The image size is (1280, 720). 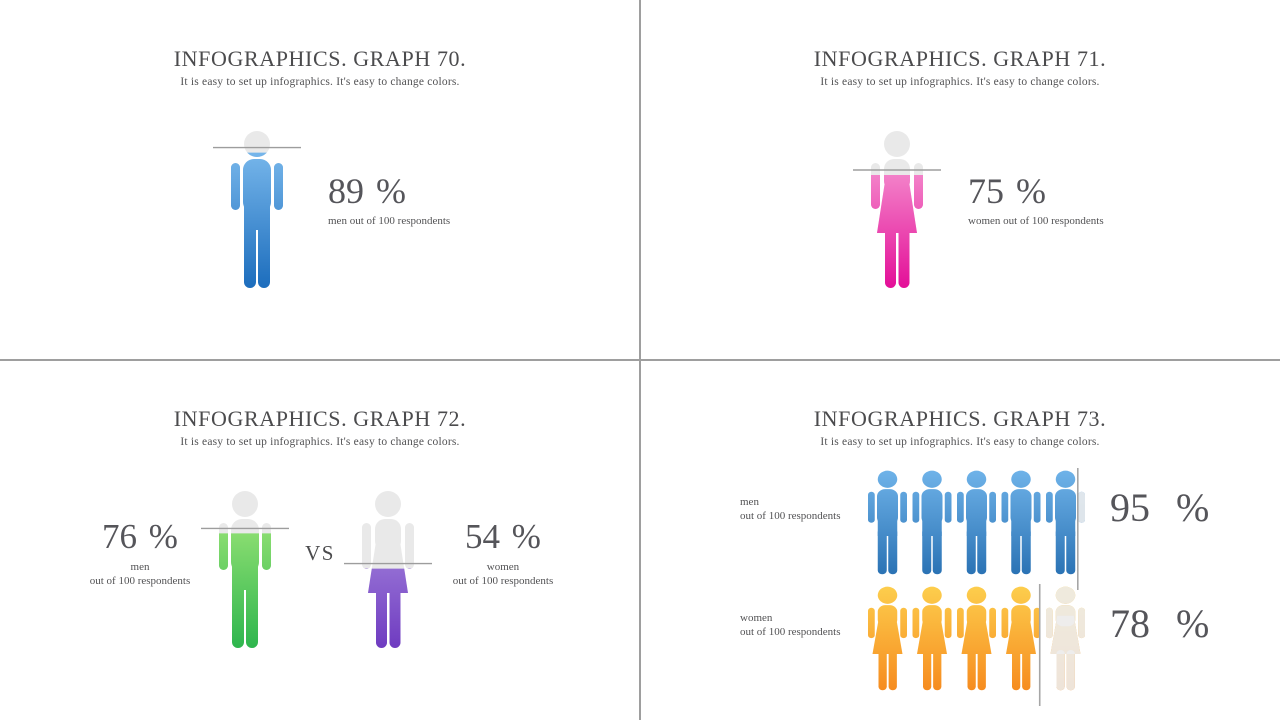 I want to click on stat-block: 75 % women out of 100 respondents, so click(x=1036, y=198).